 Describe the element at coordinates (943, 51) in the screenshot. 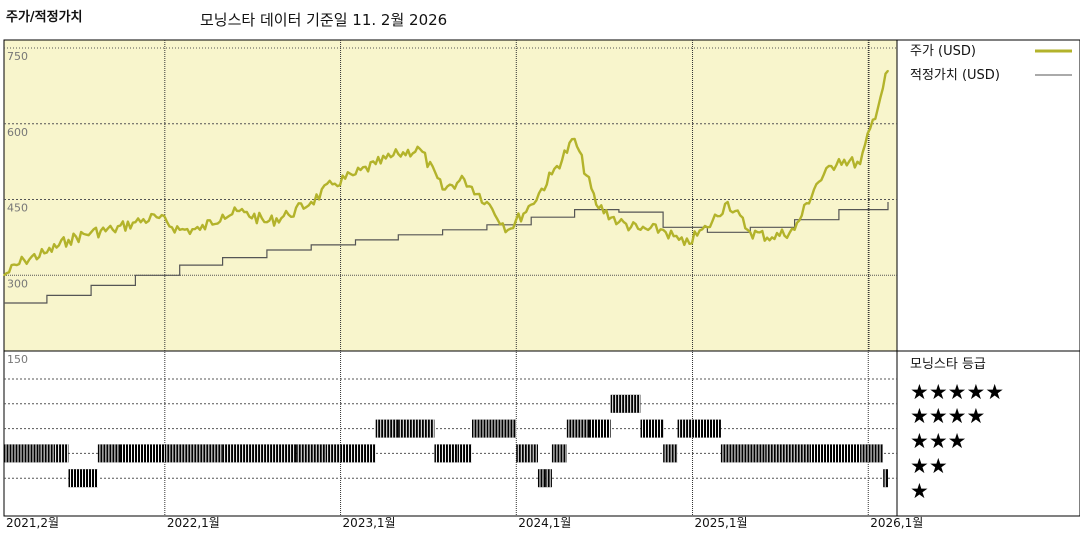

I see `legend-price-label: 주가 (USD)` at that location.